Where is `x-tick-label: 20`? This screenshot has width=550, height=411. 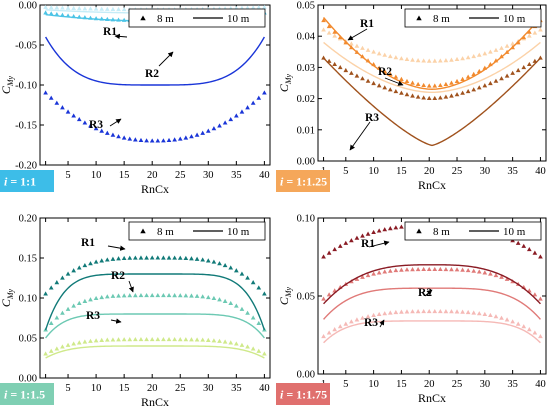 x-tick-label: 20 is located at coordinates (152, 175).